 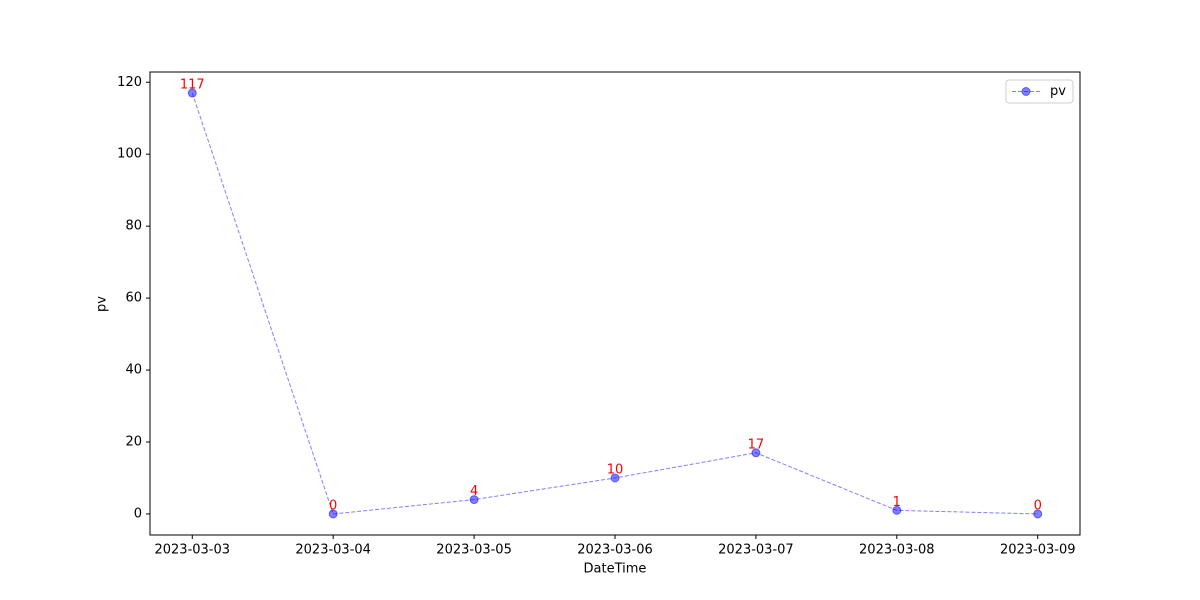 I want to click on x-tick-label: 2023-03-03, so click(x=192, y=550).